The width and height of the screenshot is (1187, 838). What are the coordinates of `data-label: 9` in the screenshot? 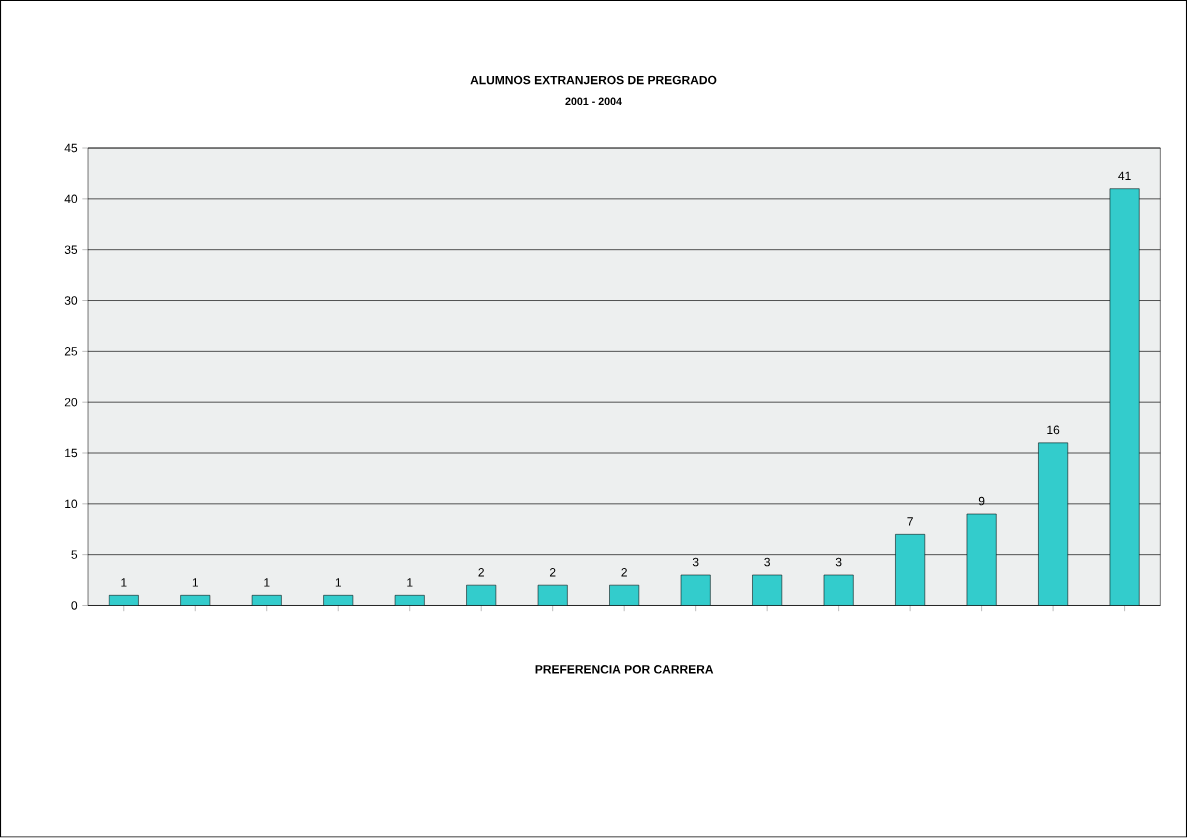 It's located at (981, 501).